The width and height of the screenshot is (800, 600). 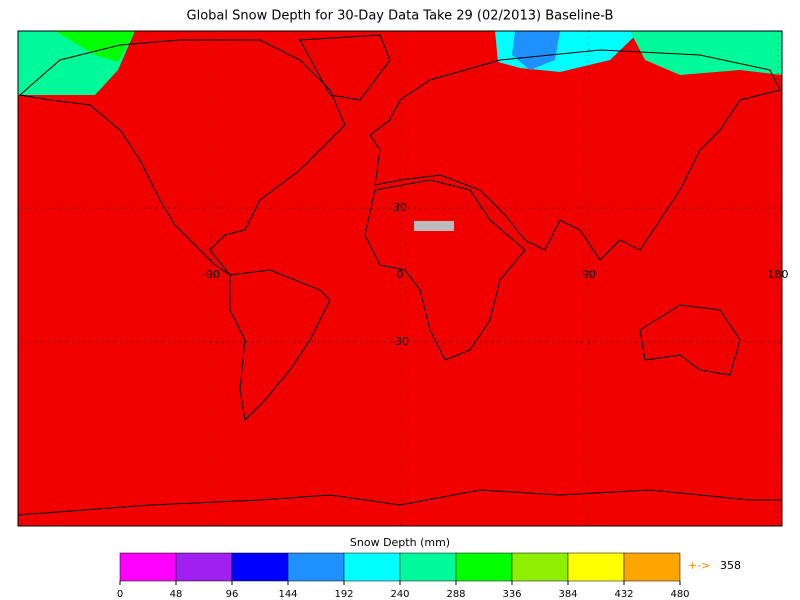 What do you see at coordinates (211, 274) in the screenshot?
I see `lon-label: -90` at bounding box center [211, 274].